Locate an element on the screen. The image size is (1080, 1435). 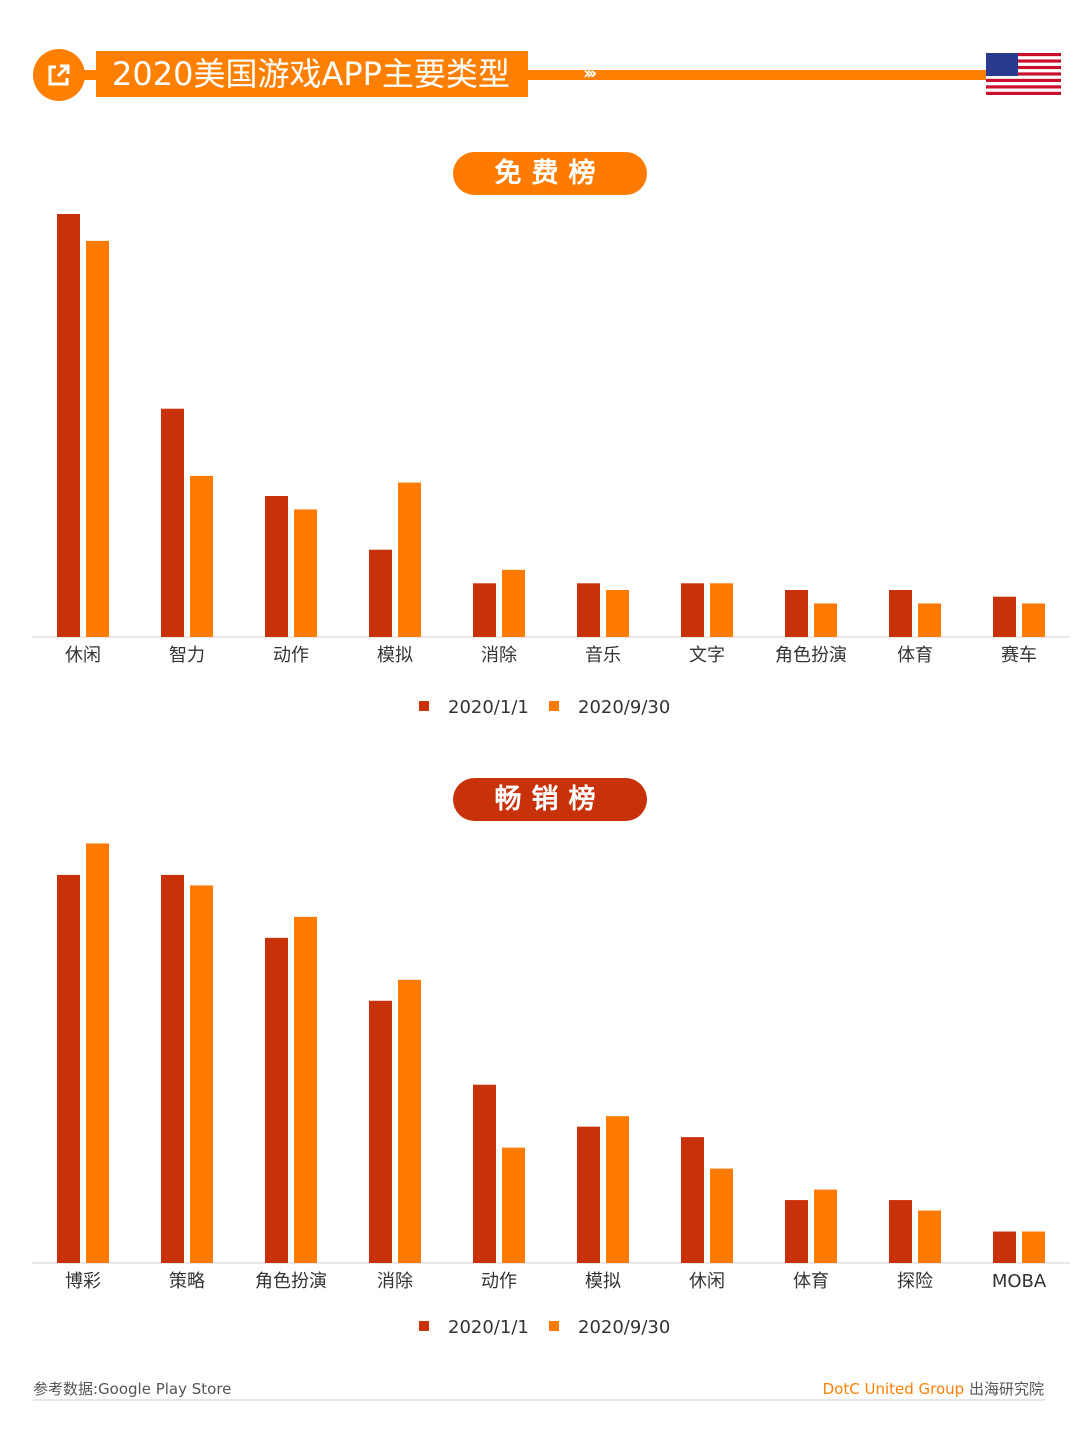
x-tick-label: 探险 is located at coordinates (915, 1281).